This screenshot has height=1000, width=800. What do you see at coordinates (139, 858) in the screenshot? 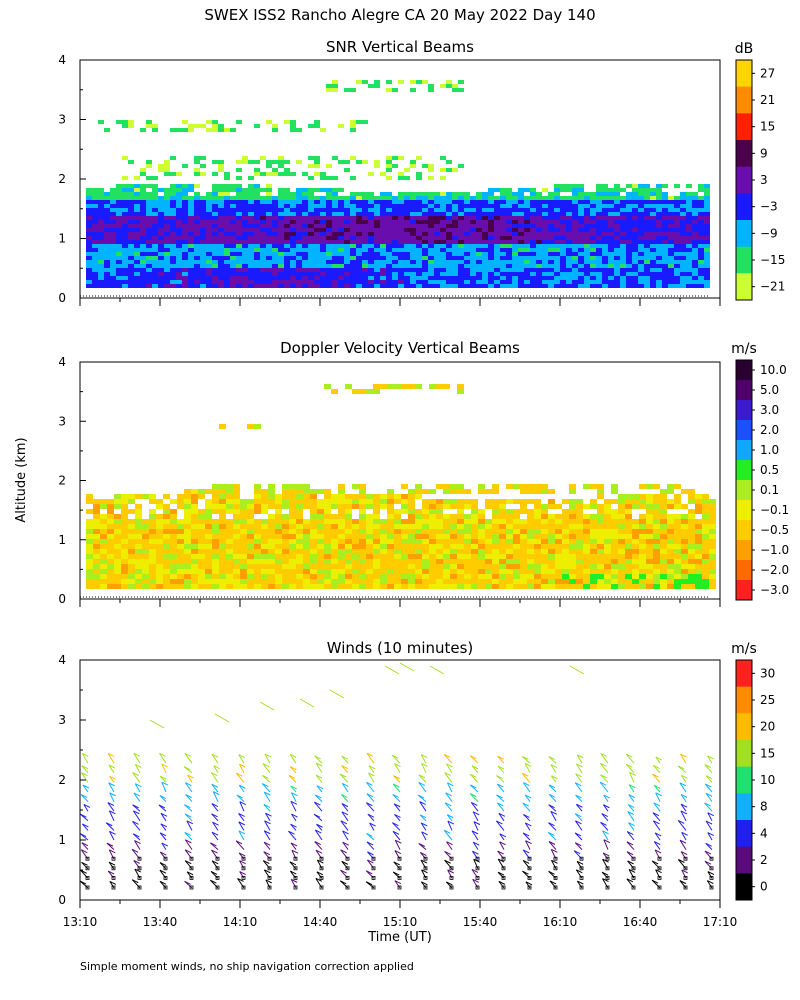
I see `calm-marker` at bounding box center [139, 858].